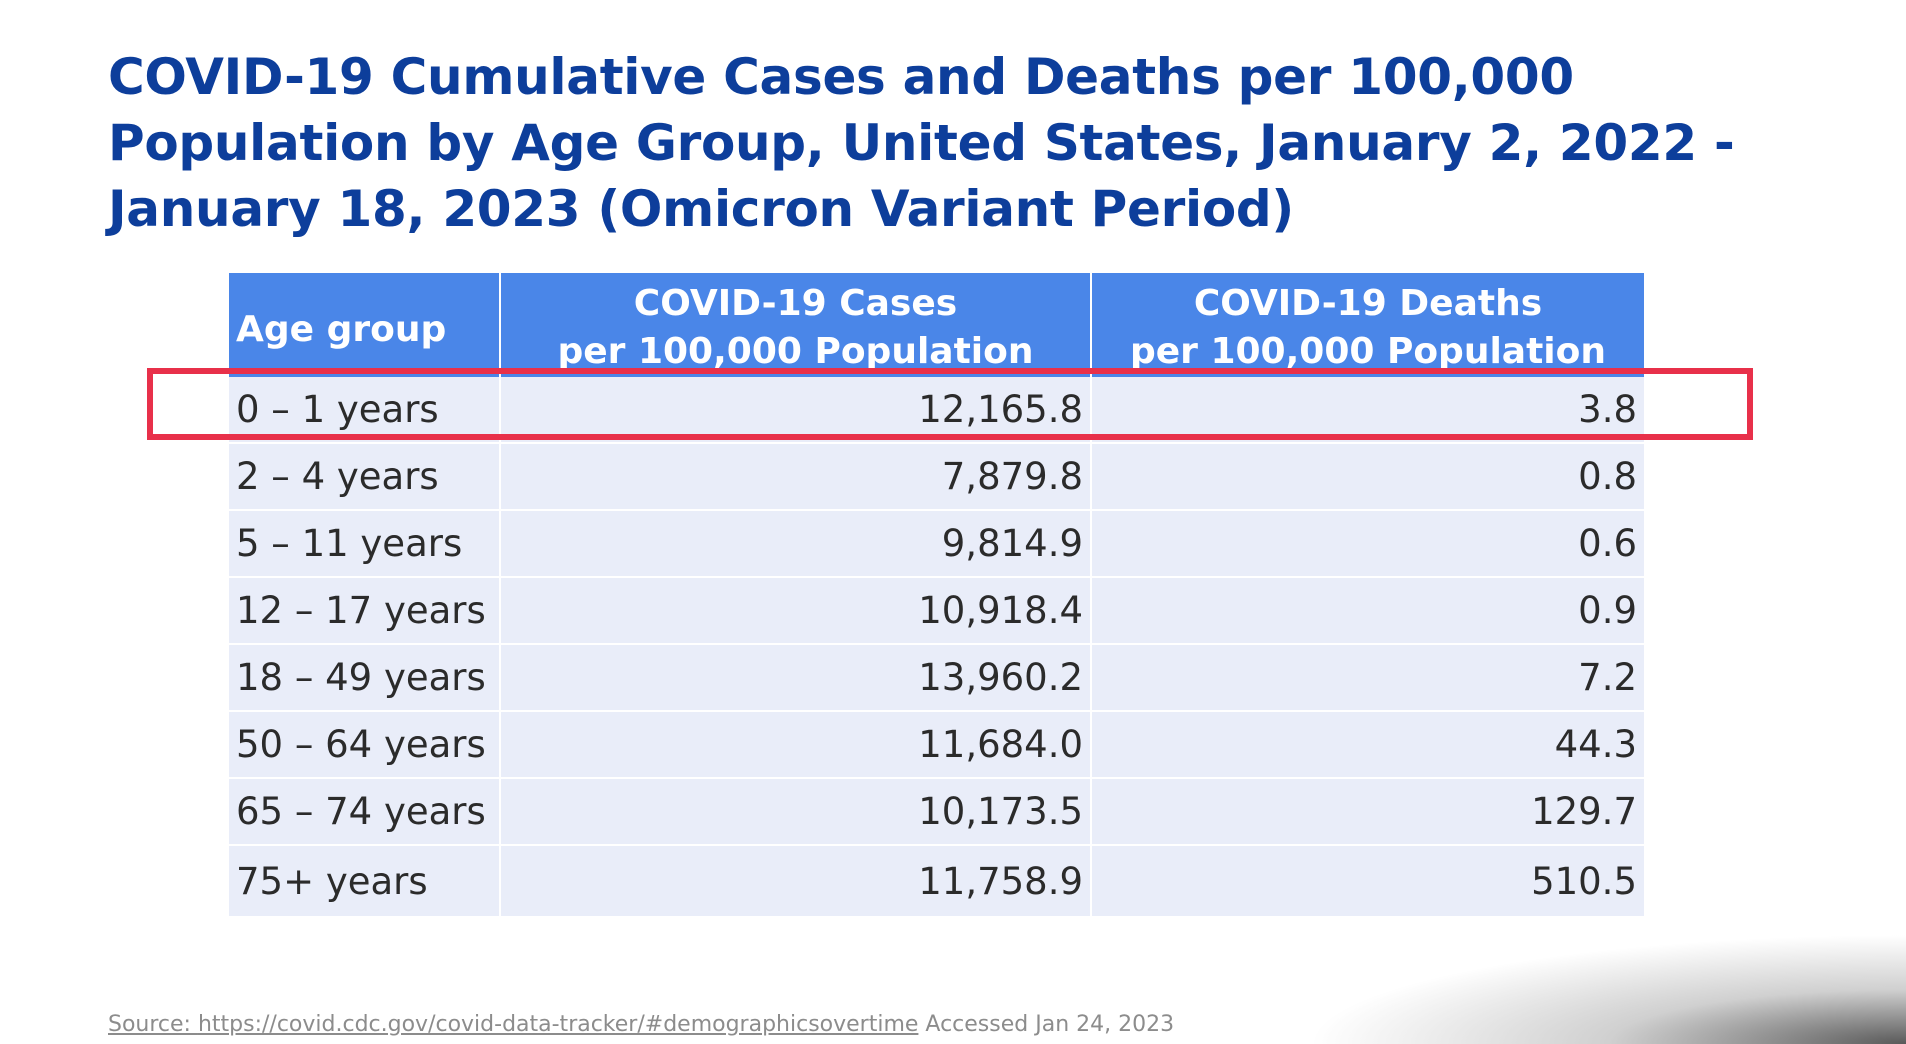 The width and height of the screenshot is (1906, 1044). I want to click on table-row: 18 – 49 years 13,960.2 7.2, so click(936, 678).